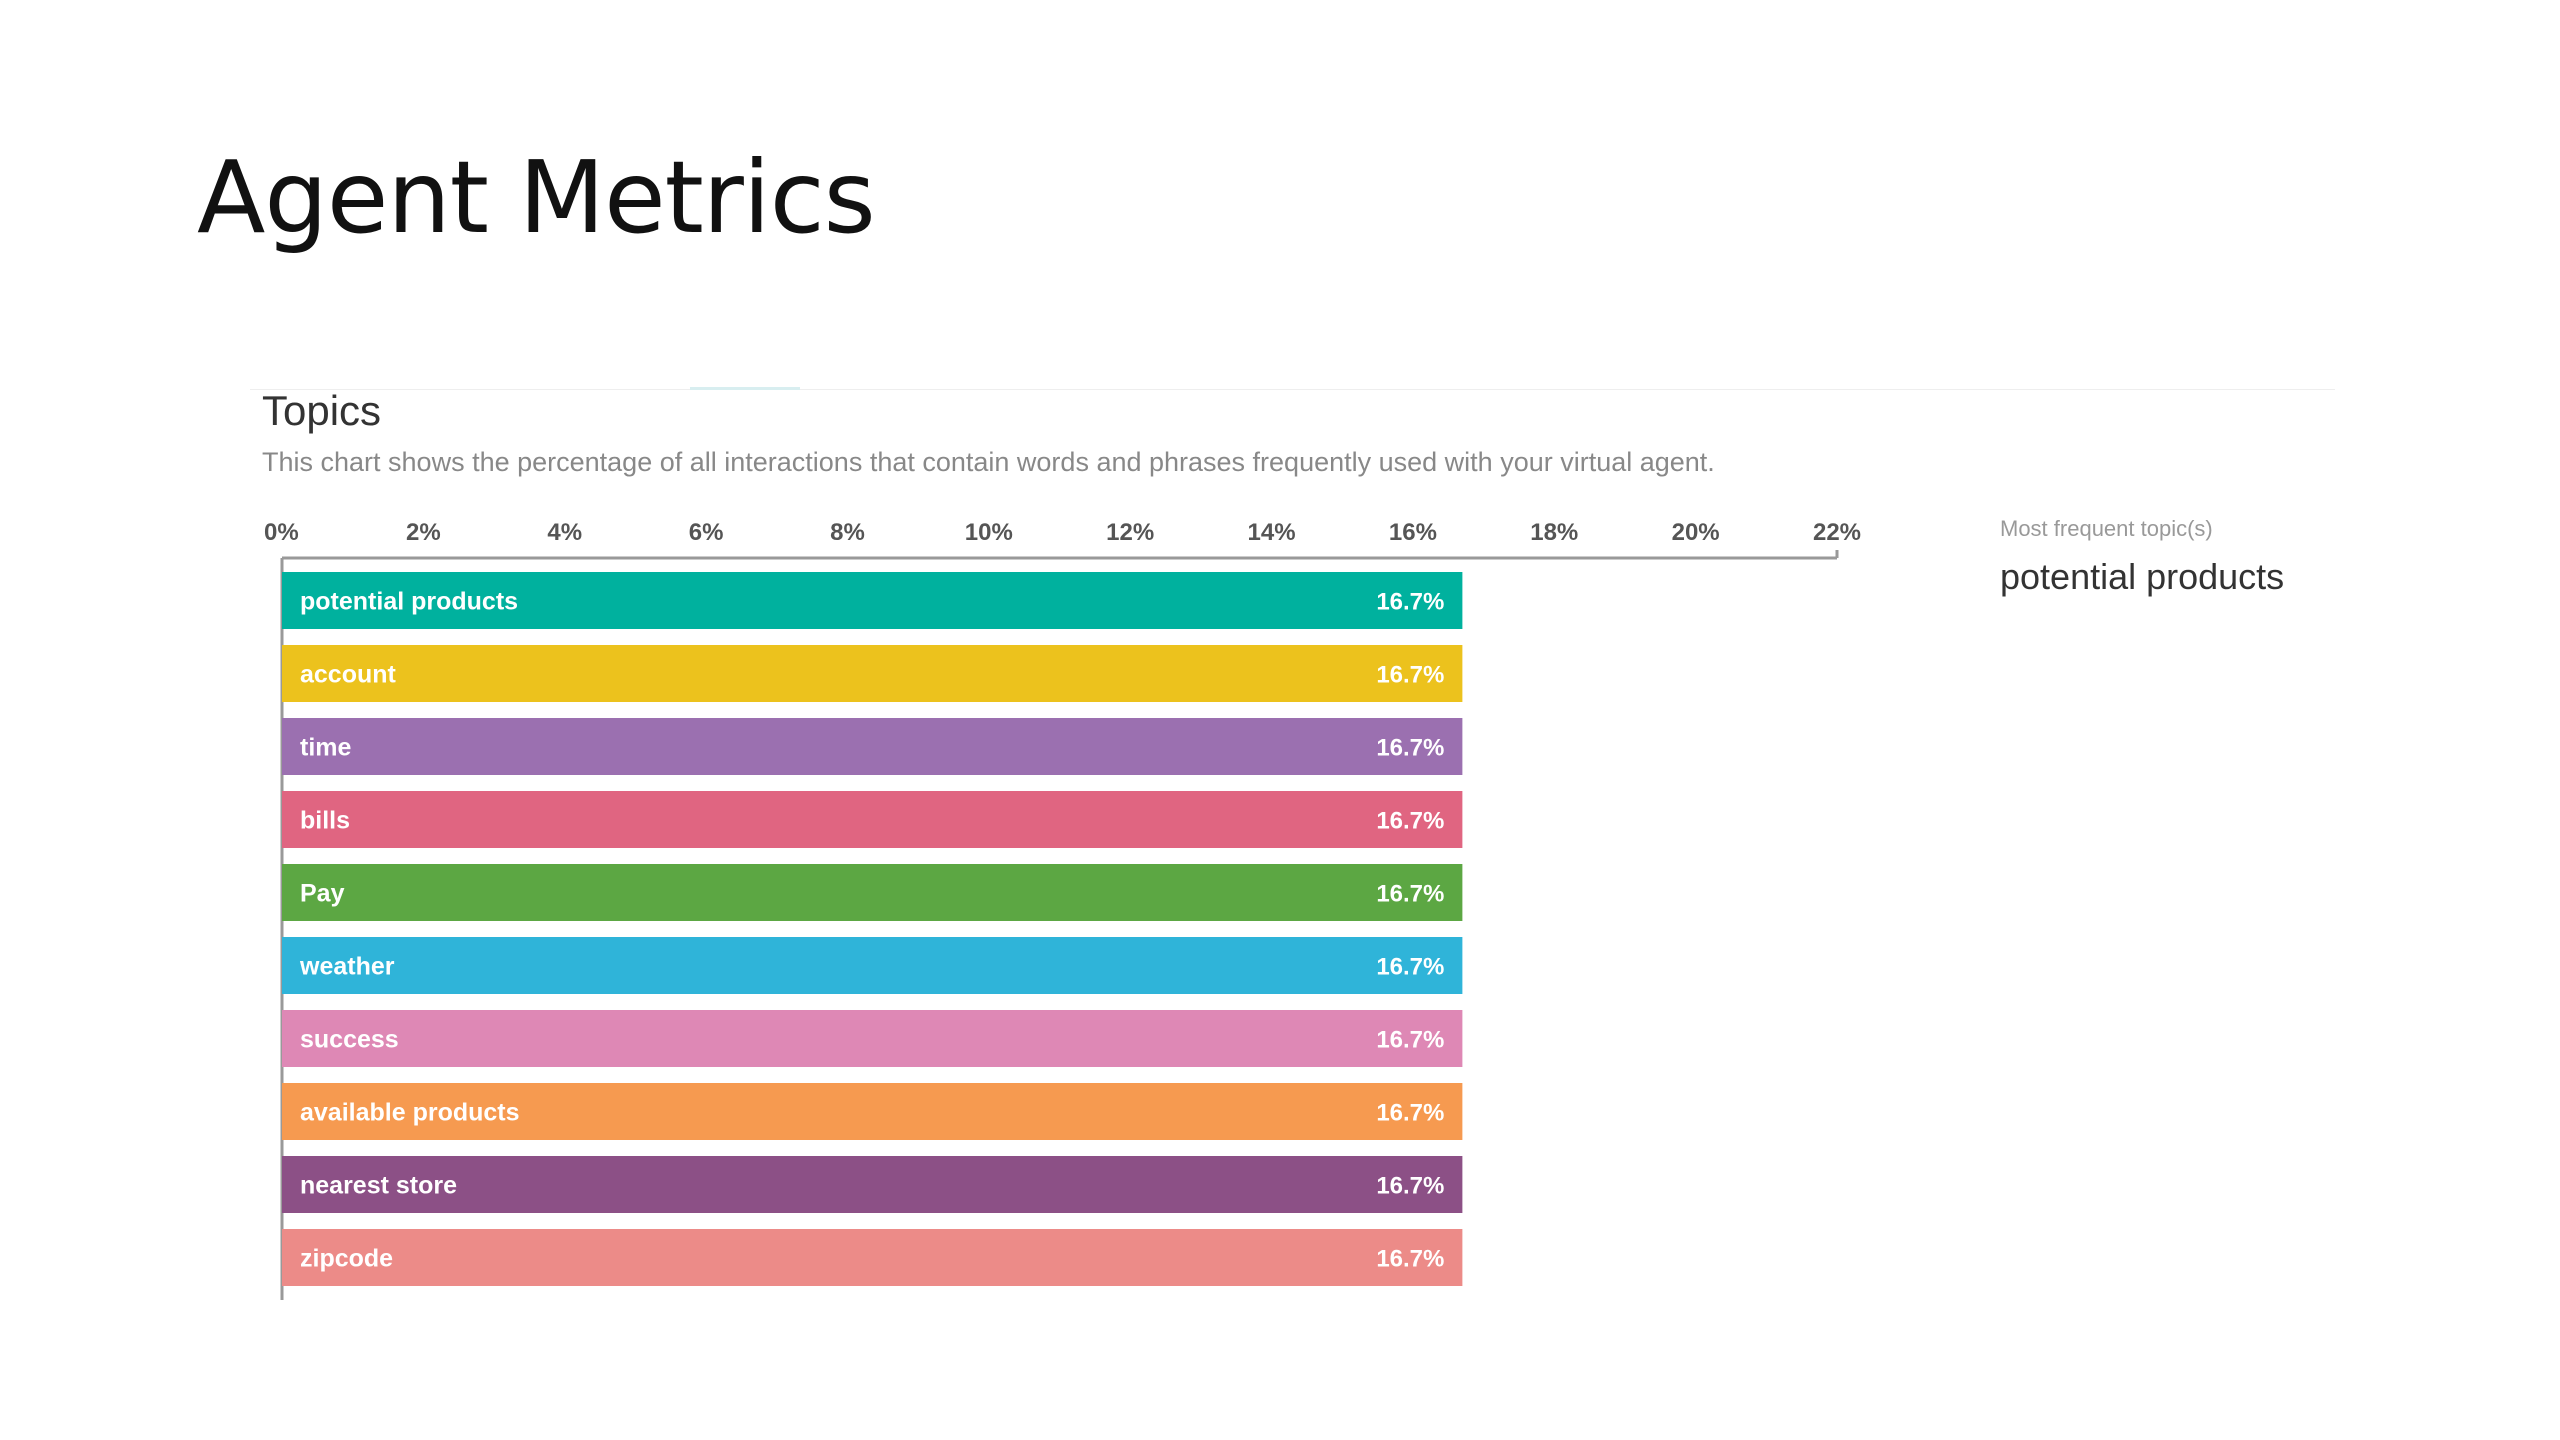  Describe the element at coordinates (1272, 532) in the screenshot. I see `x-tick-label: 14%` at that location.